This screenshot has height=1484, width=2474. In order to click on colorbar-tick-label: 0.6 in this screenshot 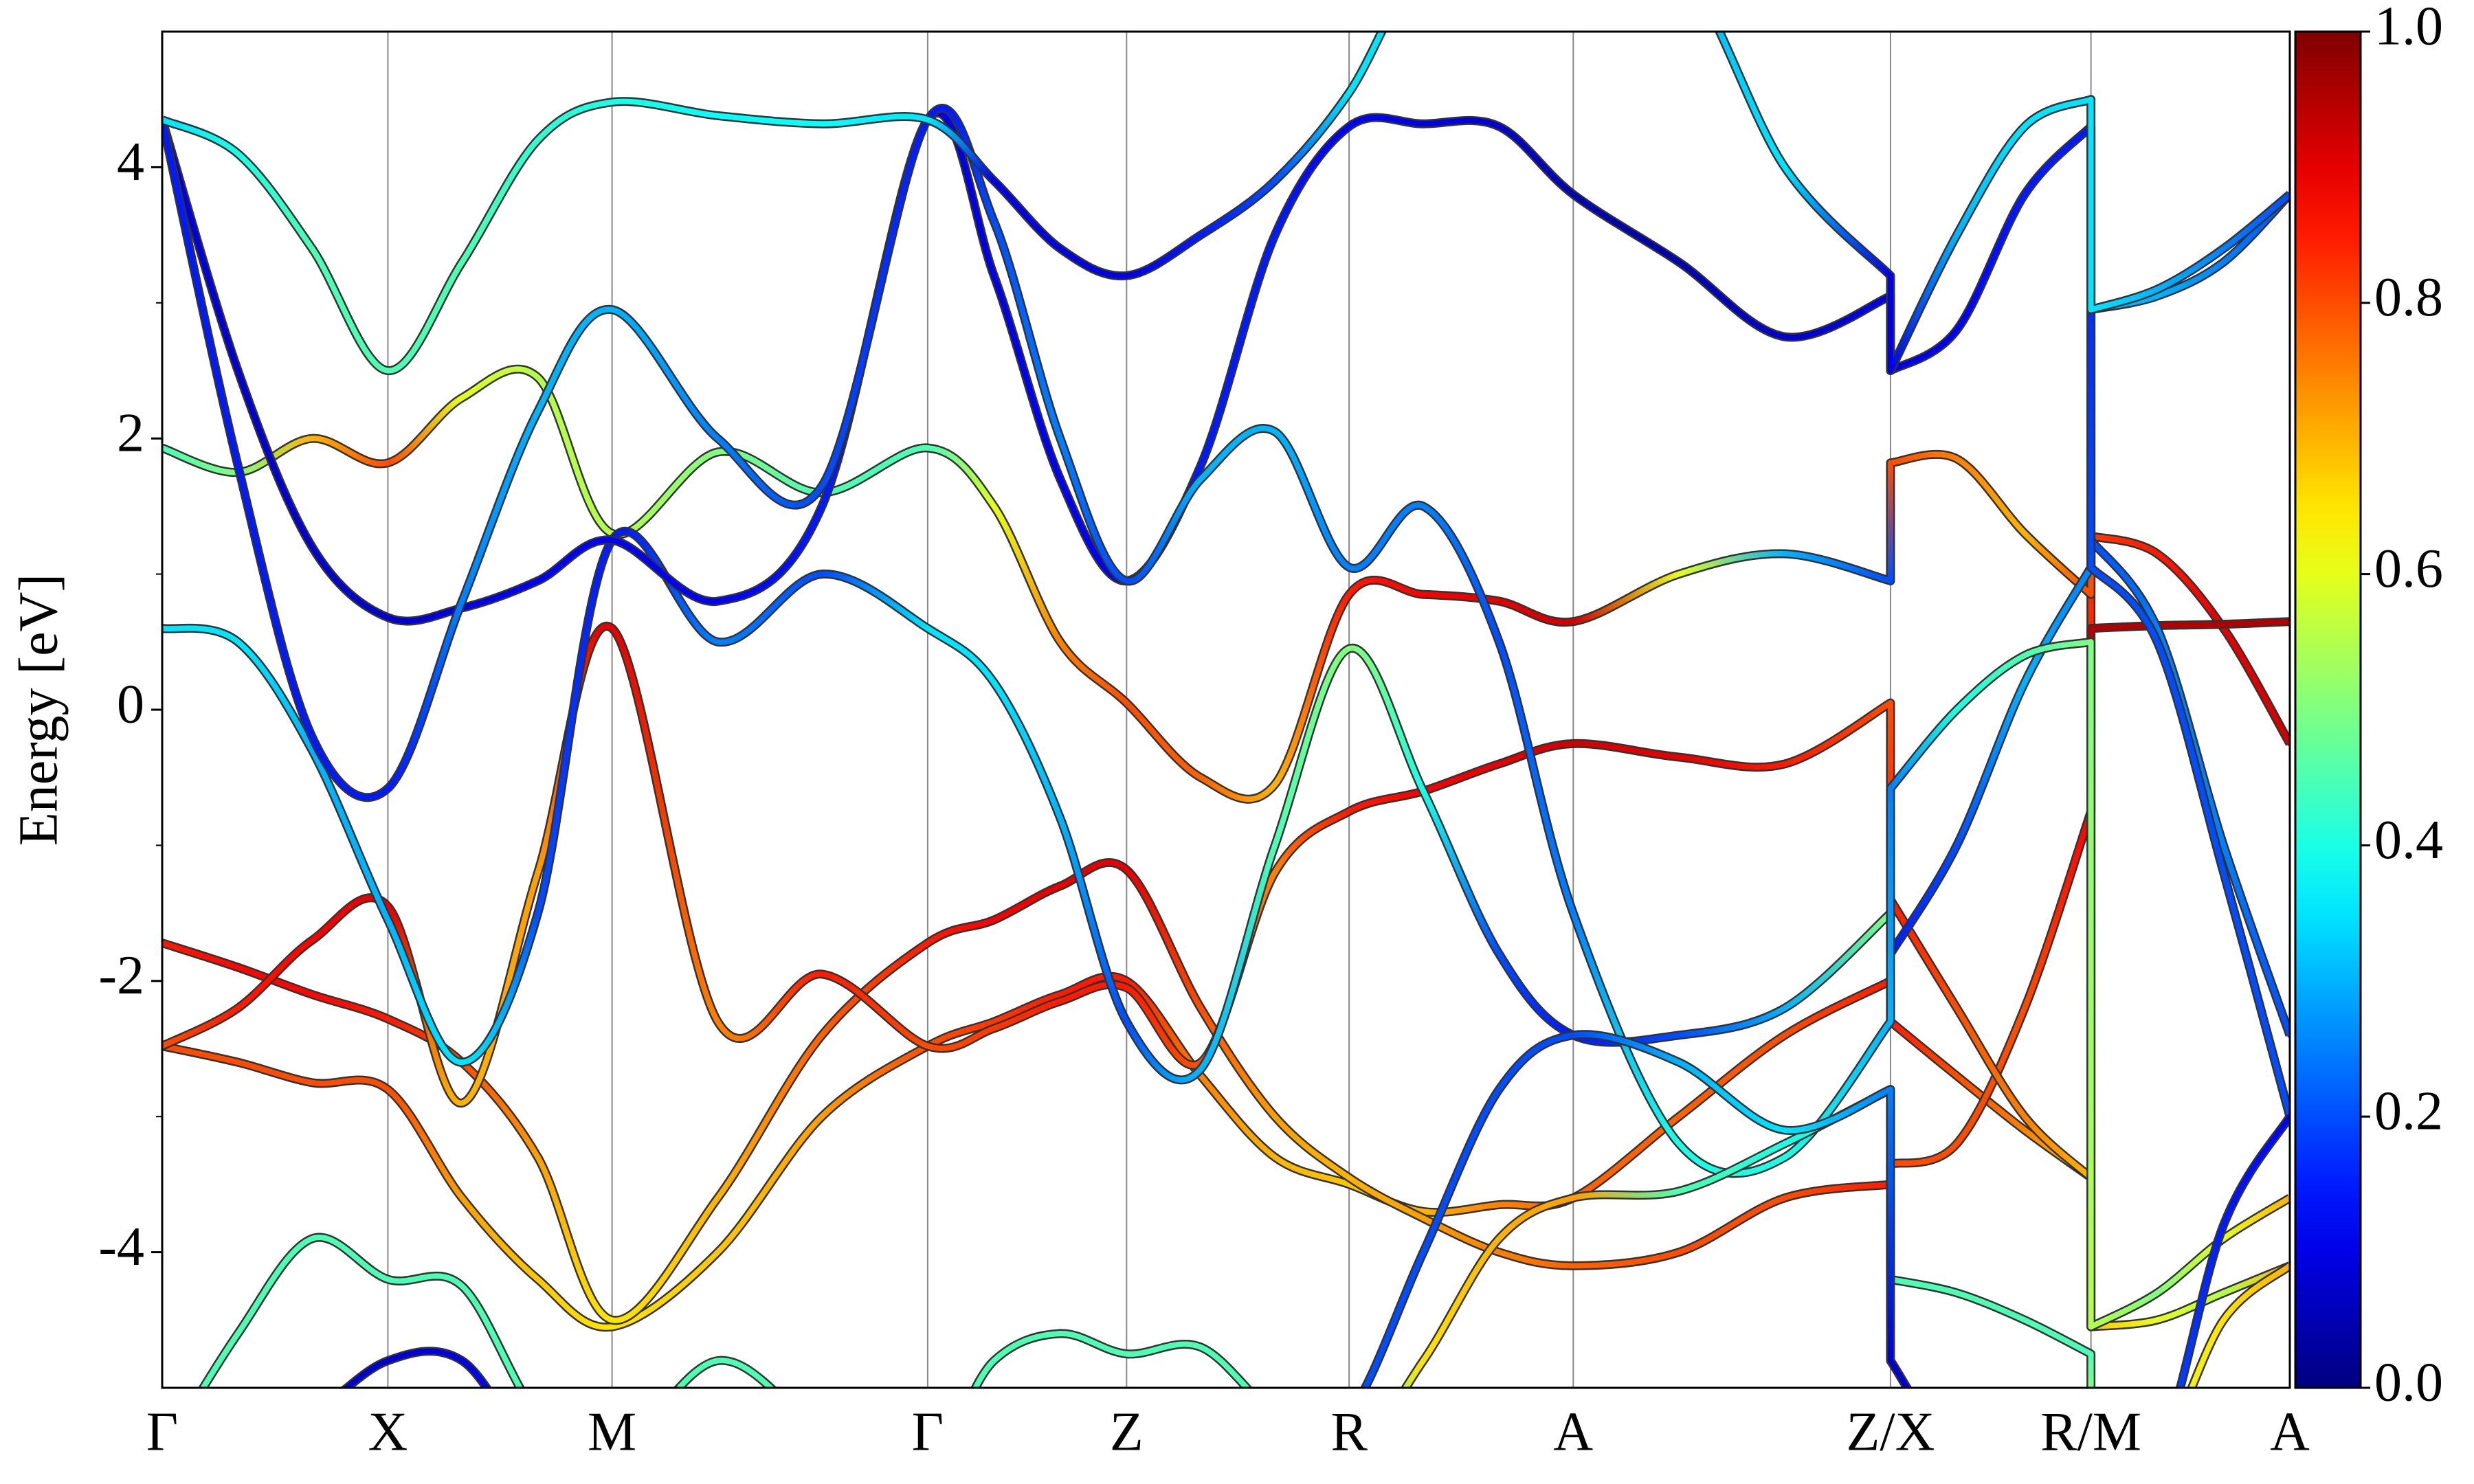, I will do `click(2408, 569)`.